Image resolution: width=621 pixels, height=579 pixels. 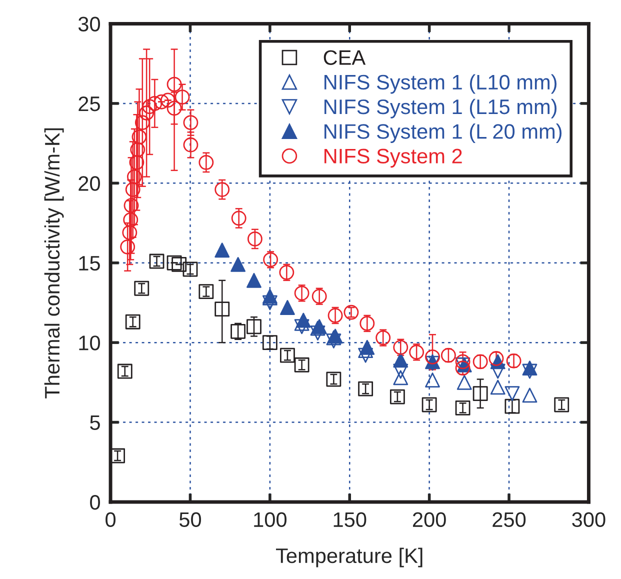 I want to click on y-tick-label: 10, so click(x=89, y=343).